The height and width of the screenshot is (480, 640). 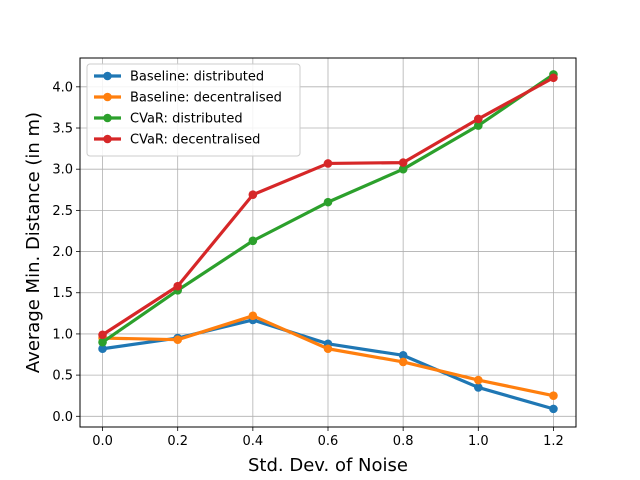 I want to click on legend-box, so click(x=193, y=110).